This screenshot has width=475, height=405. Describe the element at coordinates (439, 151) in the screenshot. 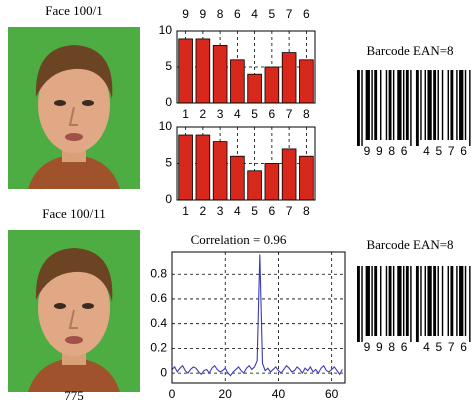

I see `barcode-digit: 5` at that location.